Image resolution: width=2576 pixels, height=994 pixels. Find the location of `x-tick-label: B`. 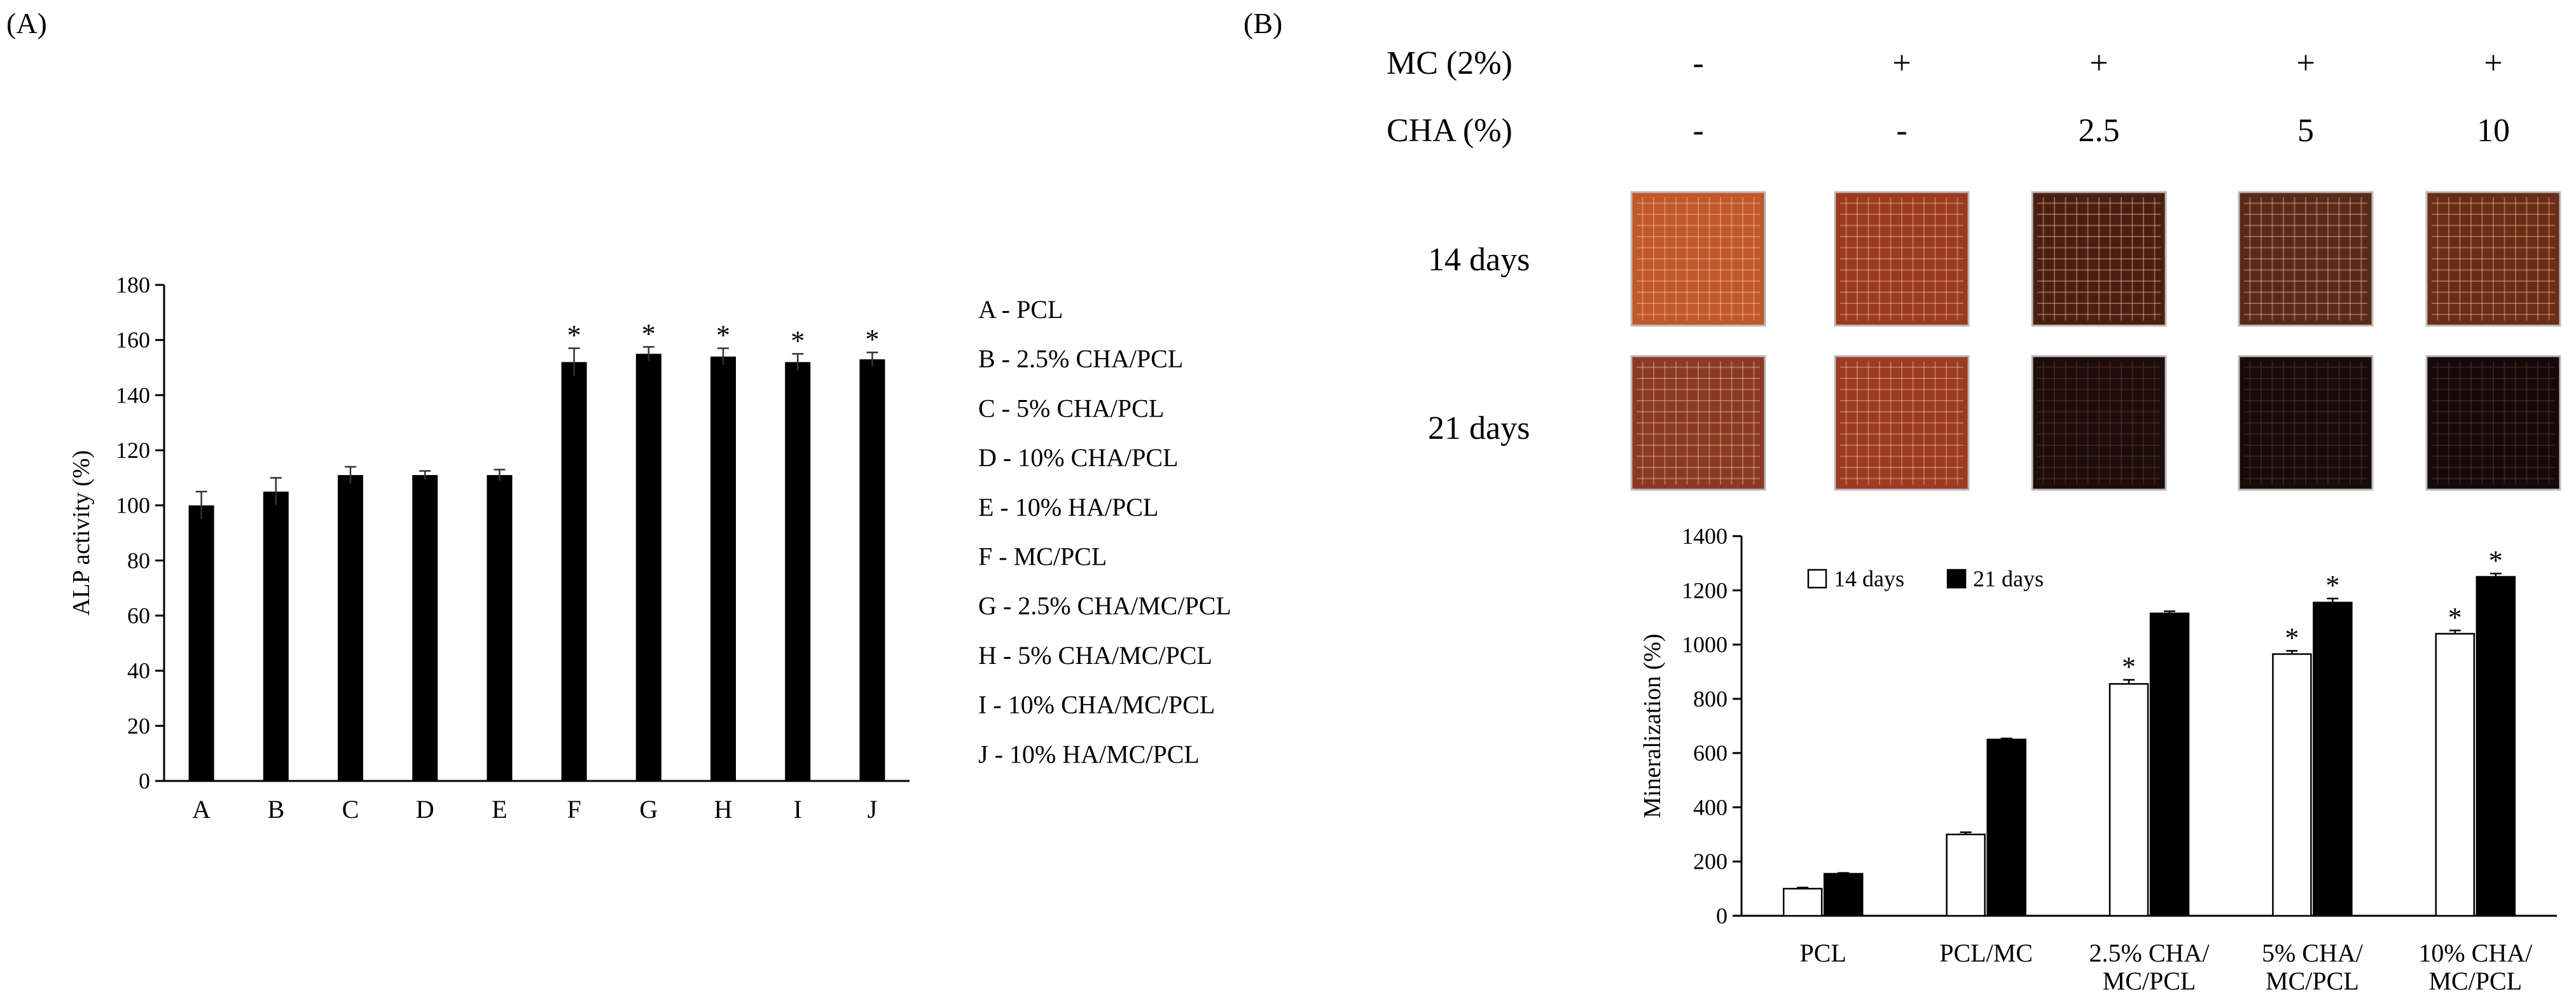

x-tick-label: B is located at coordinates (275, 809).